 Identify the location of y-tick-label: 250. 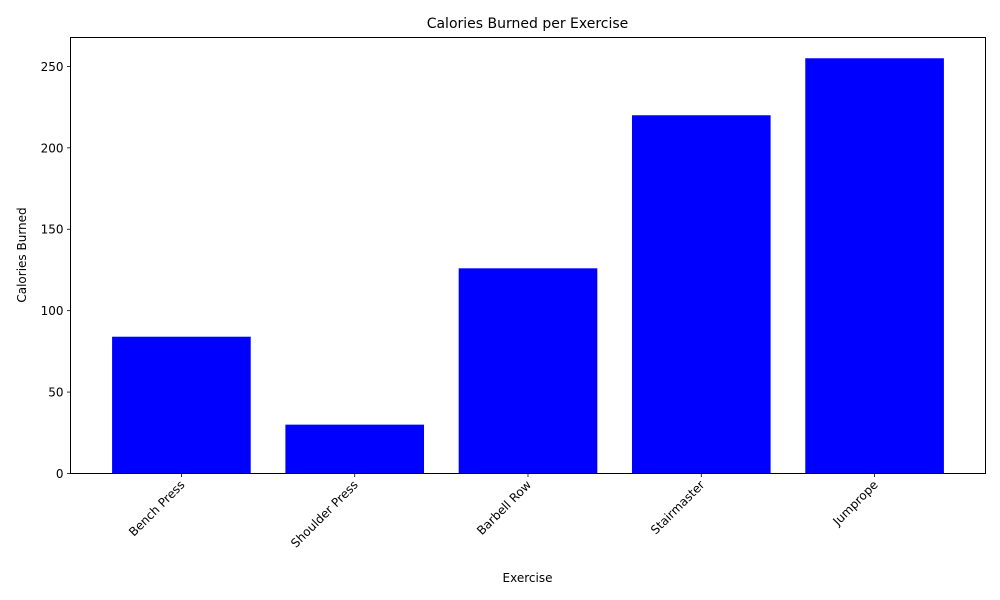
(52, 67).